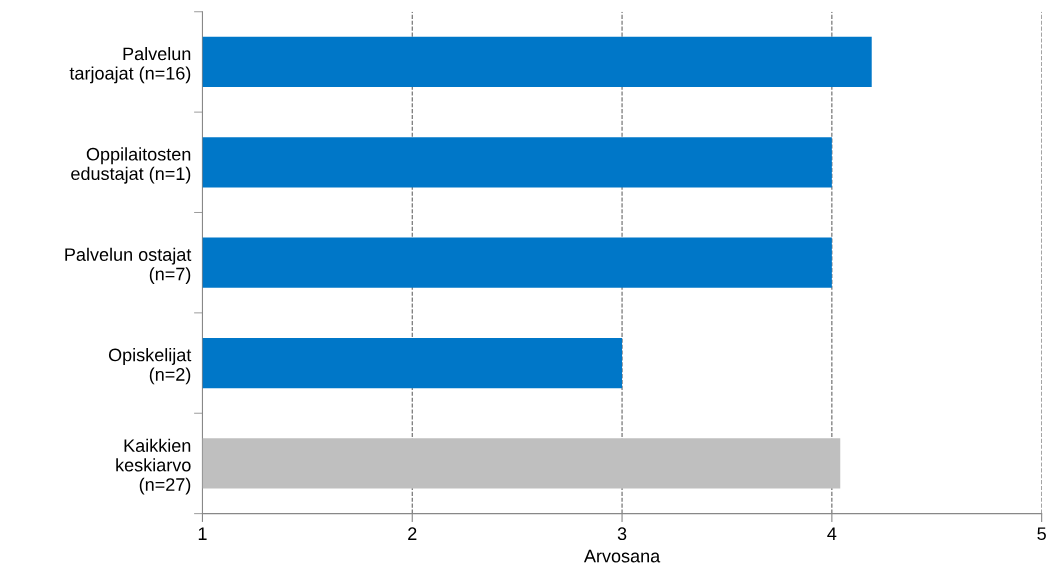  Describe the element at coordinates (1041, 534) in the screenshot. I see `x-tick-label: 5` at that location.